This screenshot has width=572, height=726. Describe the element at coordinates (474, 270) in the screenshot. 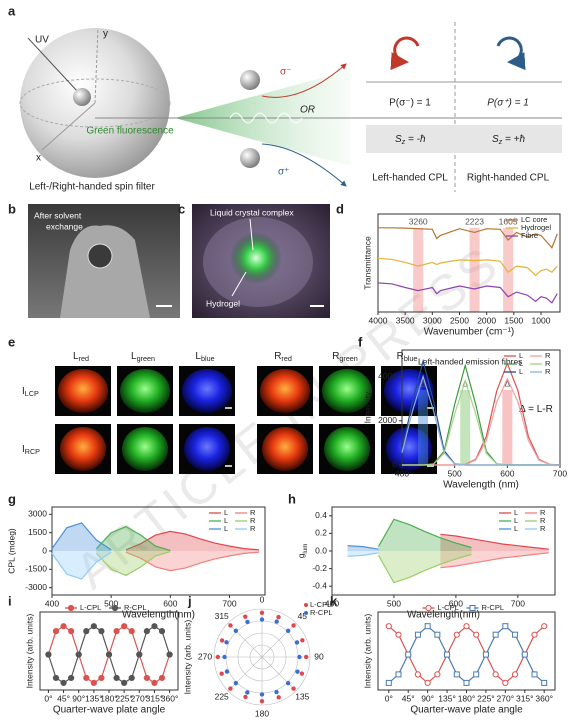

I see `highlight-band` at that location.